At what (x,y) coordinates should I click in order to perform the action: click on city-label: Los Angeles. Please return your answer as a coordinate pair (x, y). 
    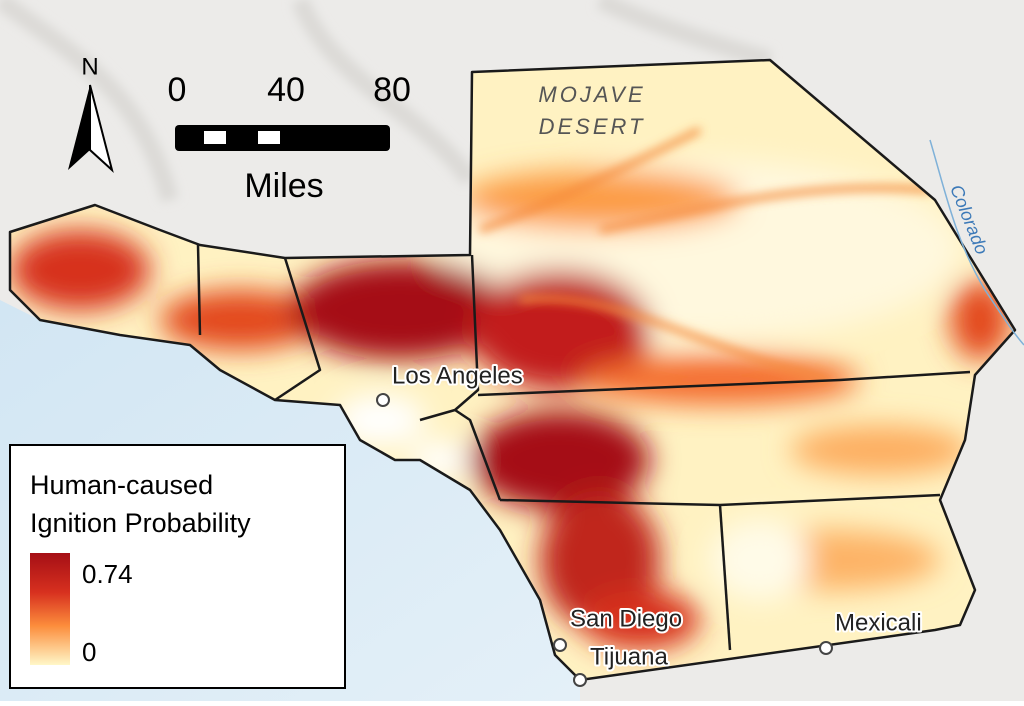
    Looking at the image, I should click on (457, 375).